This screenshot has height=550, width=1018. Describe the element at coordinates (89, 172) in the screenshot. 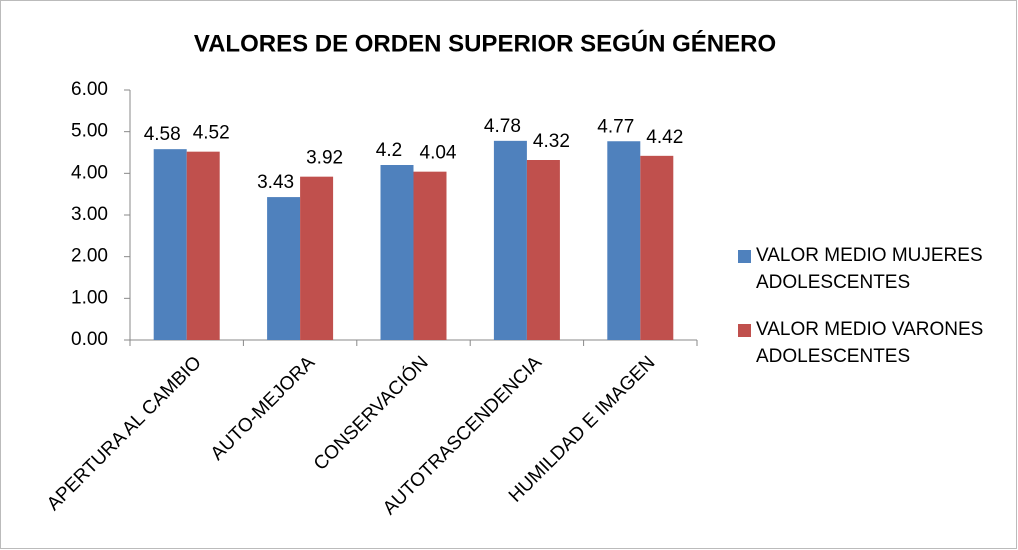

I see `y-tick-label: 4.00` at that location.